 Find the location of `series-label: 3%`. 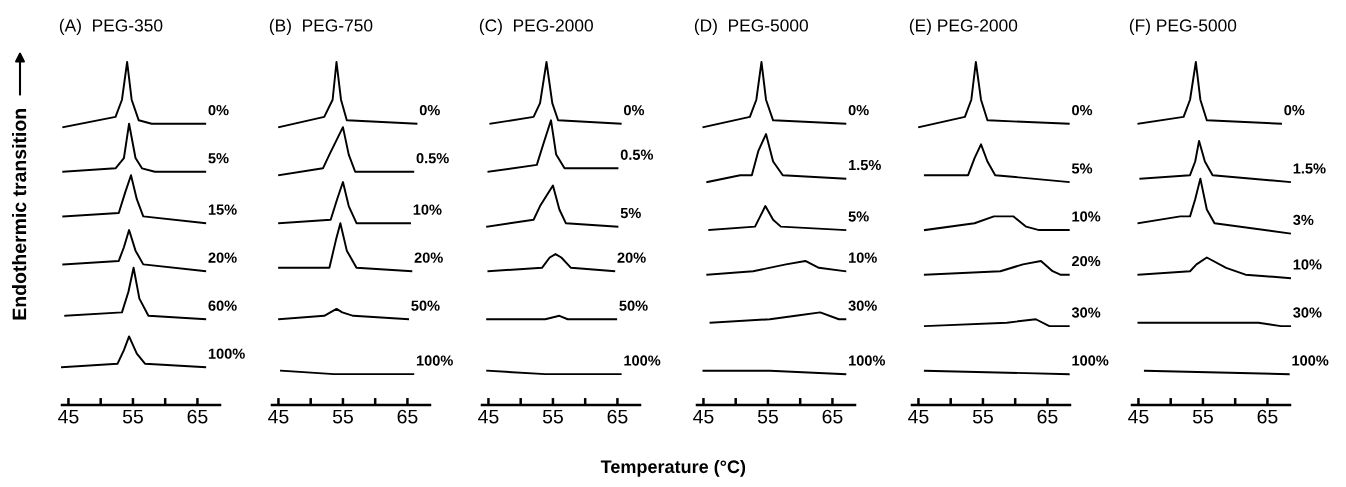

series-label: 3% is located at coordinates (1303, 220).